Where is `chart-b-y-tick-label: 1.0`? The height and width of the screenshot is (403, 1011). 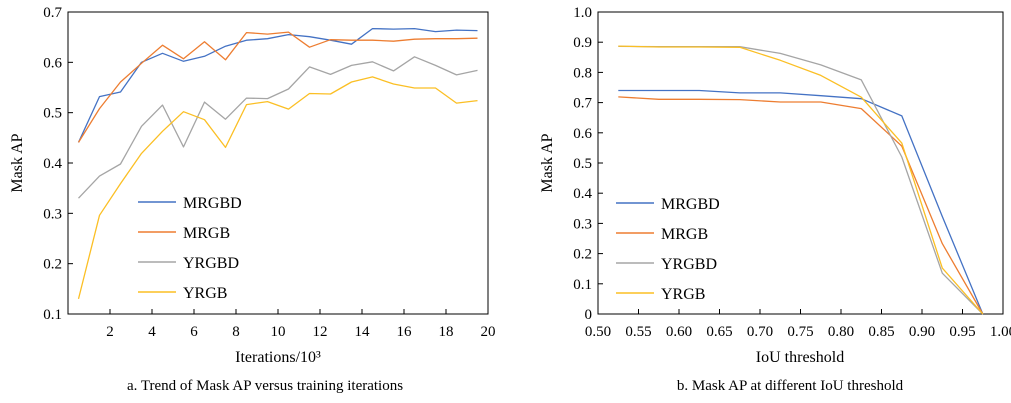
chart-b-y-tick-label: 1.0 is located at coordinates (582, 13).